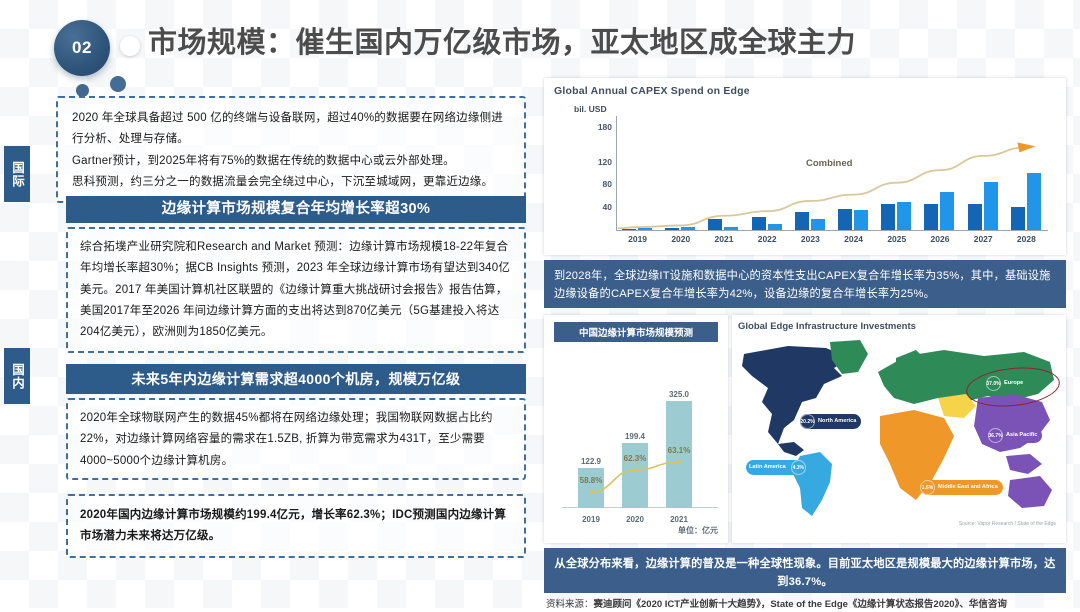  I want to click on map-region-middle-east, so click(957, 406).